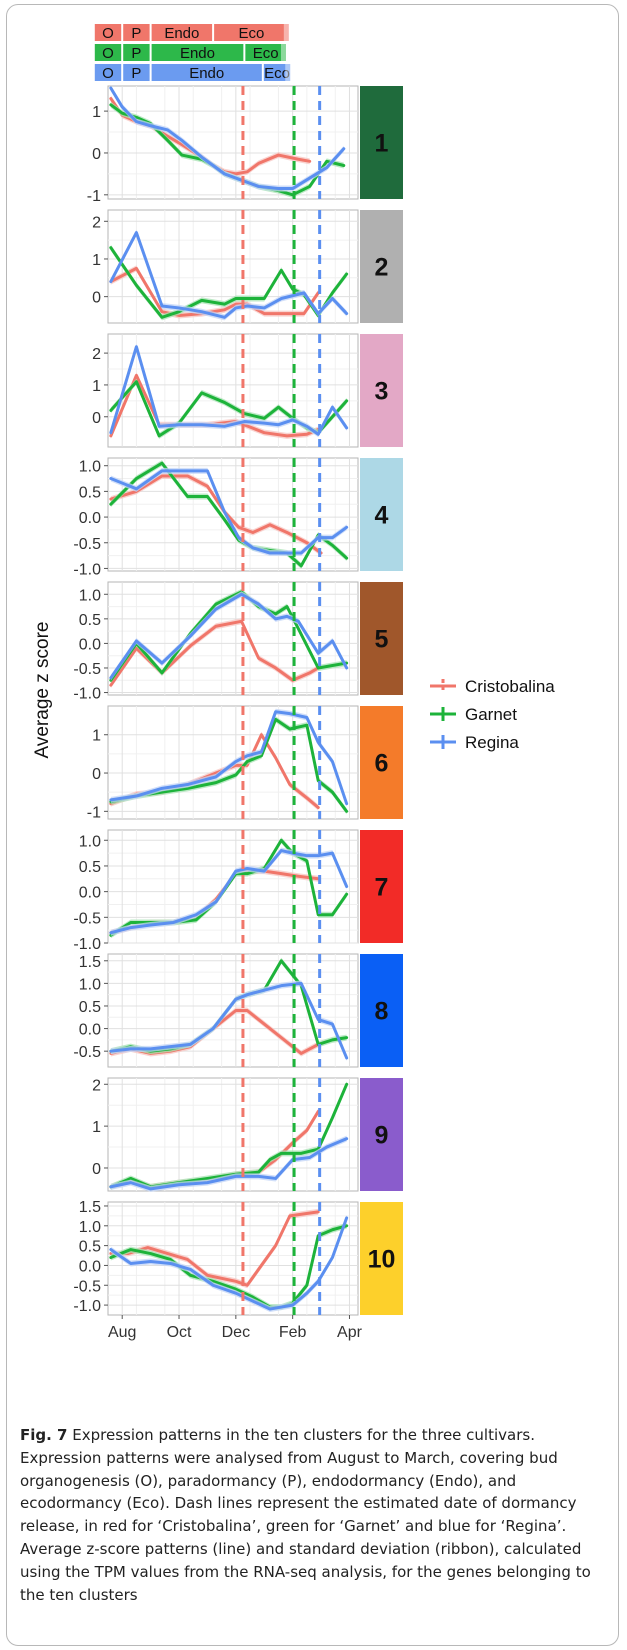 Image resolution: width=627 pixels, height=1650 pixels. Describe the element at coordinates (90, 1007) in the screenshot. I see `y-tick-label: 0.5` at that location.